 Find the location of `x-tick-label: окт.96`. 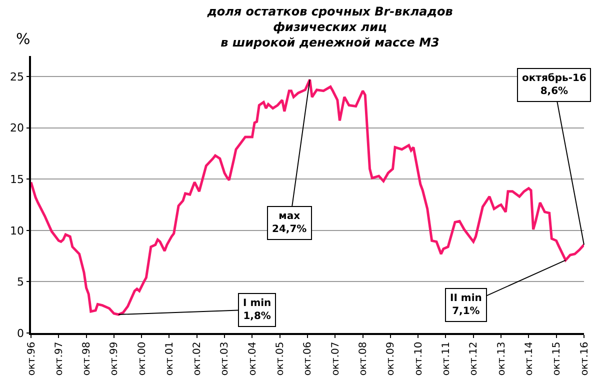

x-tick-label: окт.96 is located at coordinates (32, 359).